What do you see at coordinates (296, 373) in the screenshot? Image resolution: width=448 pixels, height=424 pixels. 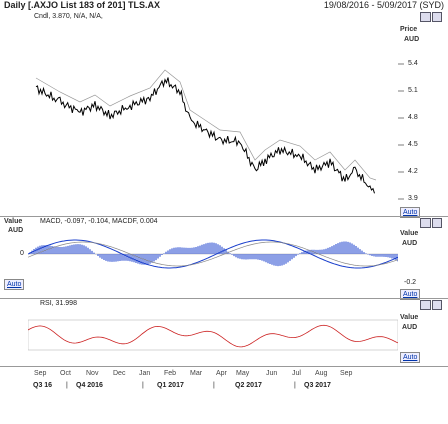 I see `x-tick-month: Jul` at bounding box center [296, 373].